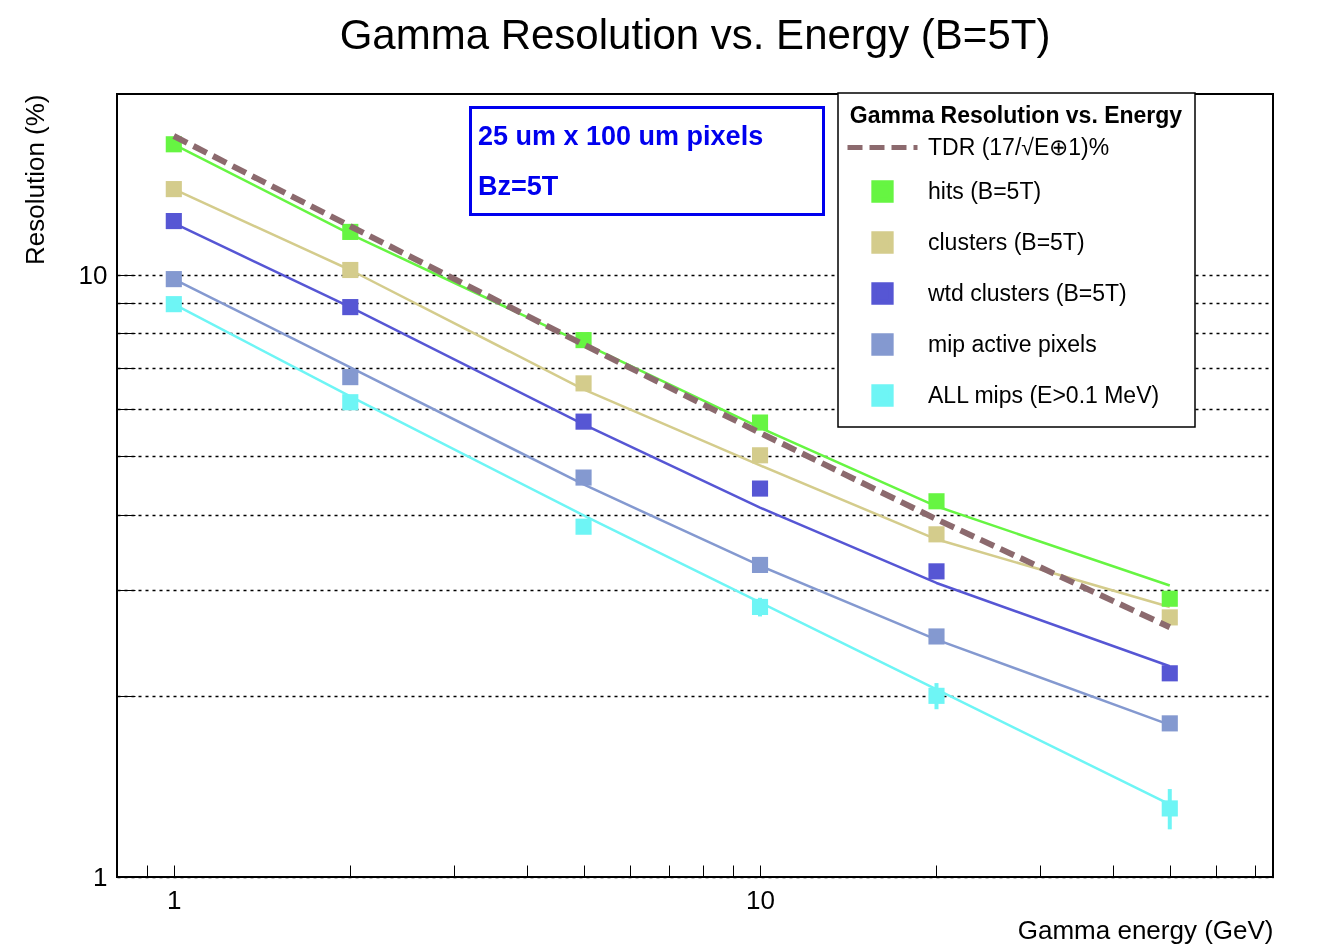 The width and height of the screenshot is (1339, 951). I want to click on legend-label: ALL mips (E>0.1 MeV), so click(1044, 394).